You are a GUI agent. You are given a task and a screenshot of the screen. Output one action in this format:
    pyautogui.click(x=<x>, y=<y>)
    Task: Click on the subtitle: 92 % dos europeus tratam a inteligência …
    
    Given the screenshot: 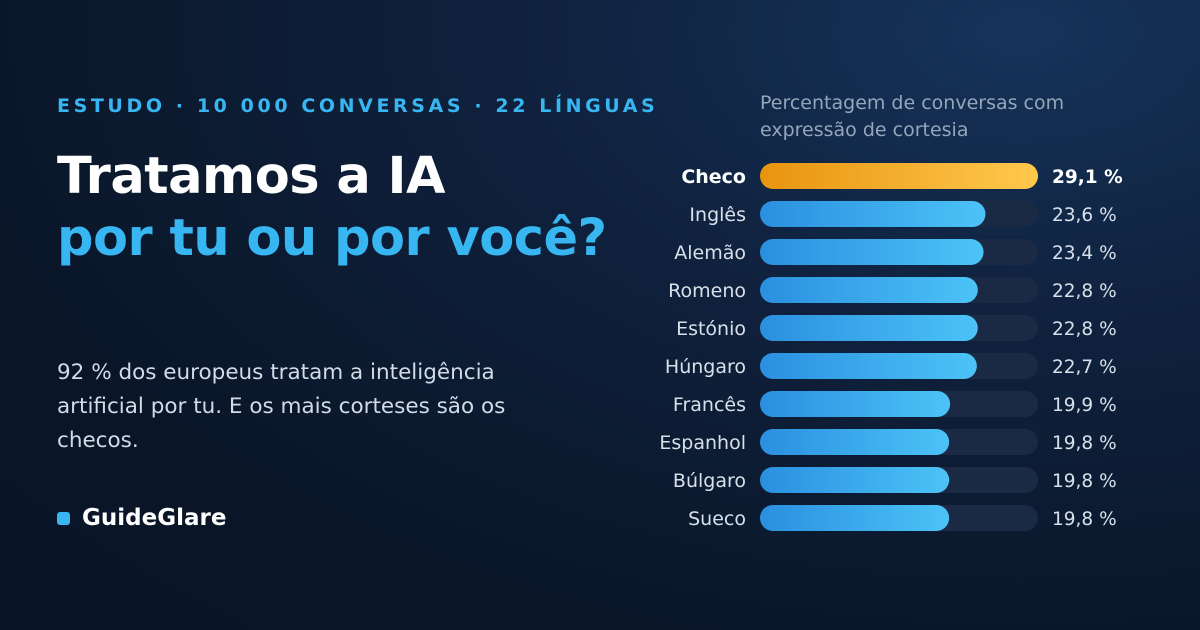 What is the action you would take?
    pyautogui.click(x=281, y=406)
    